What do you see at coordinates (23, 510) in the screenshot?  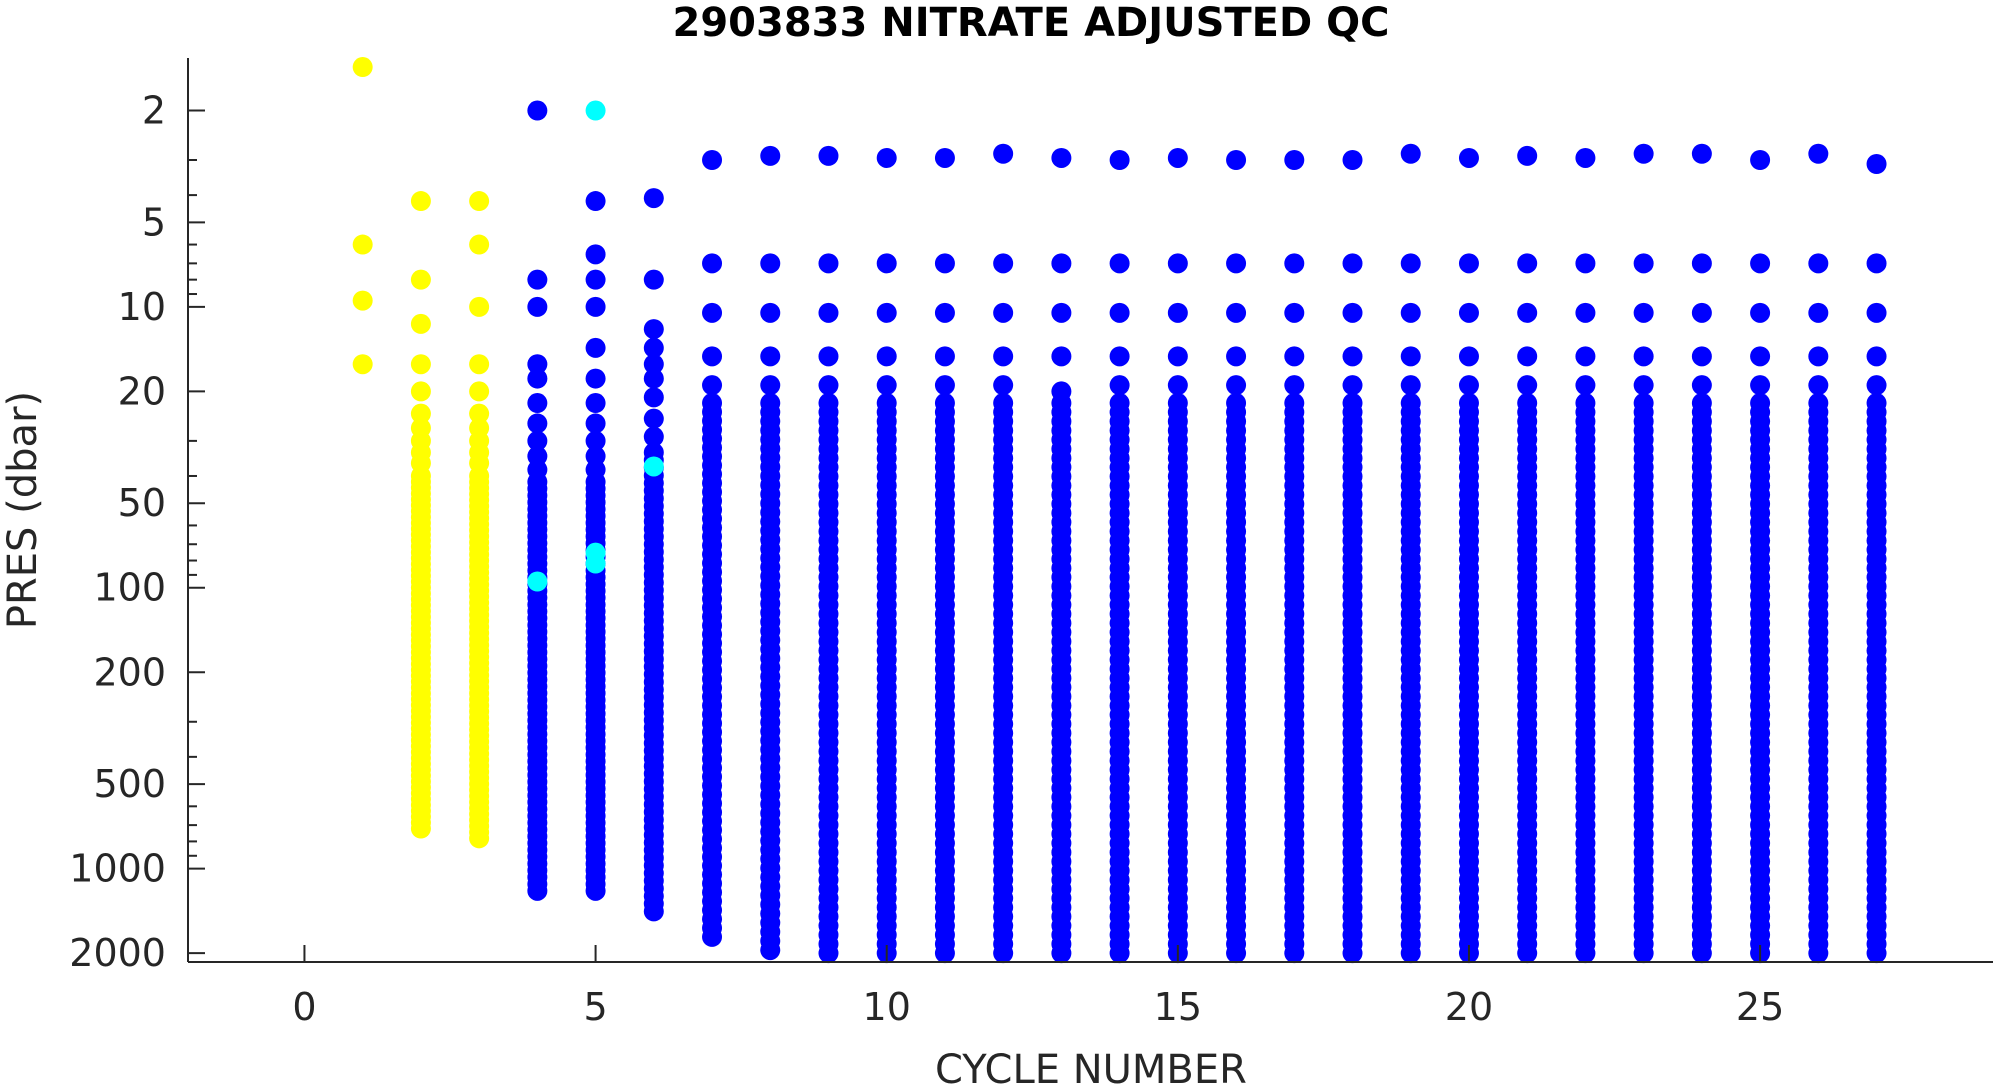 I see `y-axis-label: PRES (dbar)` at bounding box center [23, 510].